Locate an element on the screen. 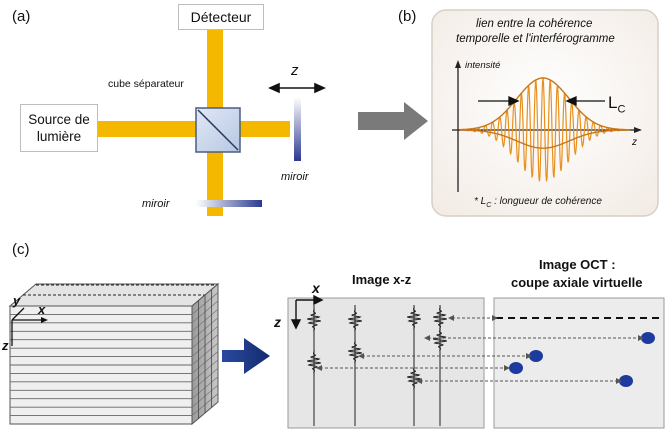 The width and height of the screenshot is (672, 436). envelope-top is located at coordinates (545, 104).